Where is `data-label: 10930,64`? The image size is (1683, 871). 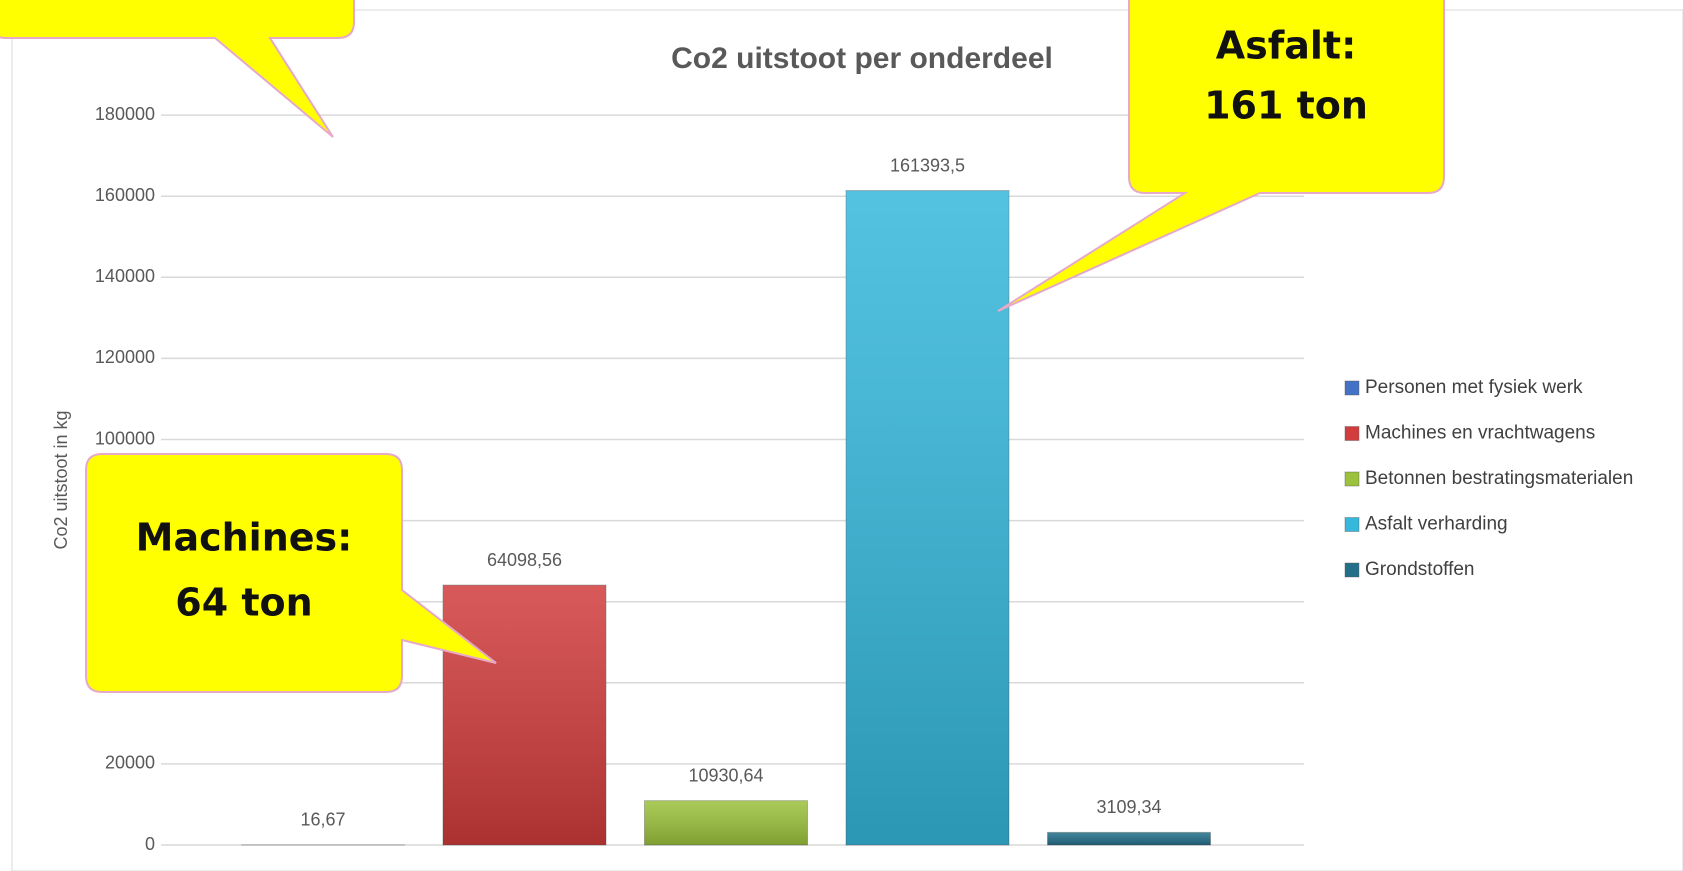
data-label: 10930,64 is located at coordinates (725, 775).